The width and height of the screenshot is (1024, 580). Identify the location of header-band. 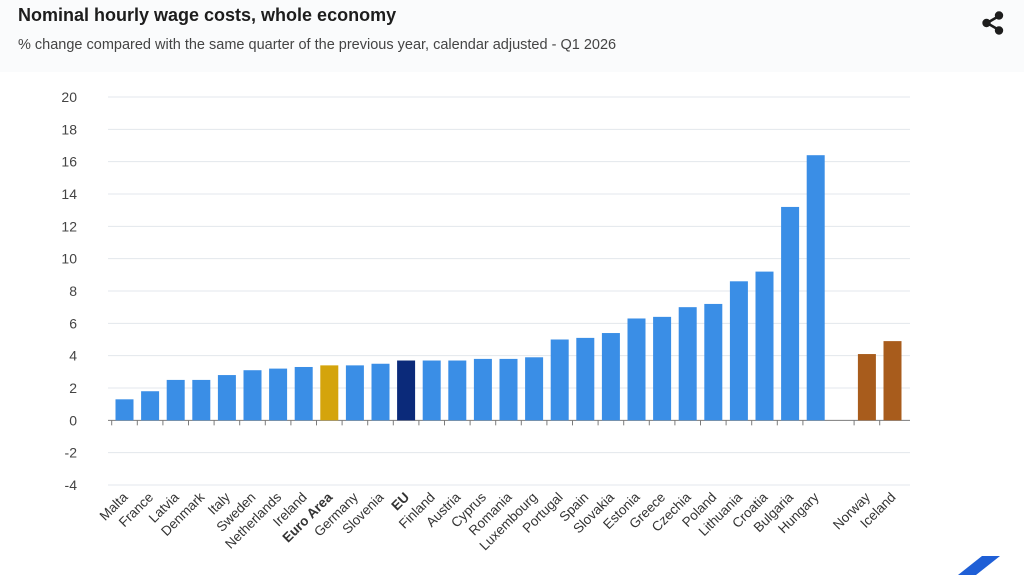
(512, 36).